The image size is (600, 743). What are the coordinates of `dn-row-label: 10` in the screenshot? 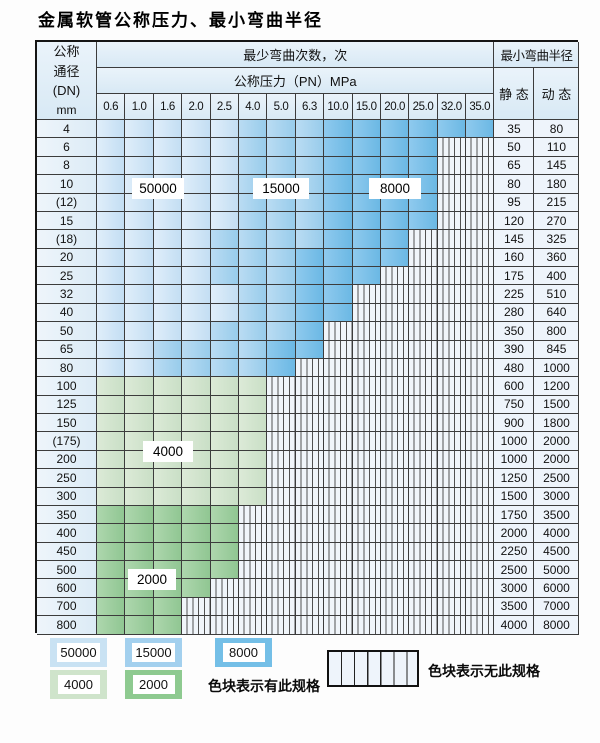 It's located at (67, 184).